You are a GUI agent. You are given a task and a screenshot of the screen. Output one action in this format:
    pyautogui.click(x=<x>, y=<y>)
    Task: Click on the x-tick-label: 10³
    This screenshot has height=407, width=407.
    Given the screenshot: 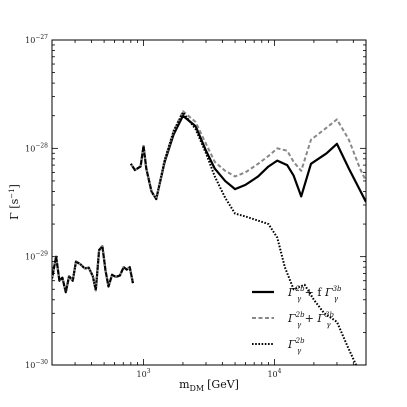 What is the action you would take?
    pyautogui.click(x=144, y=373)
    